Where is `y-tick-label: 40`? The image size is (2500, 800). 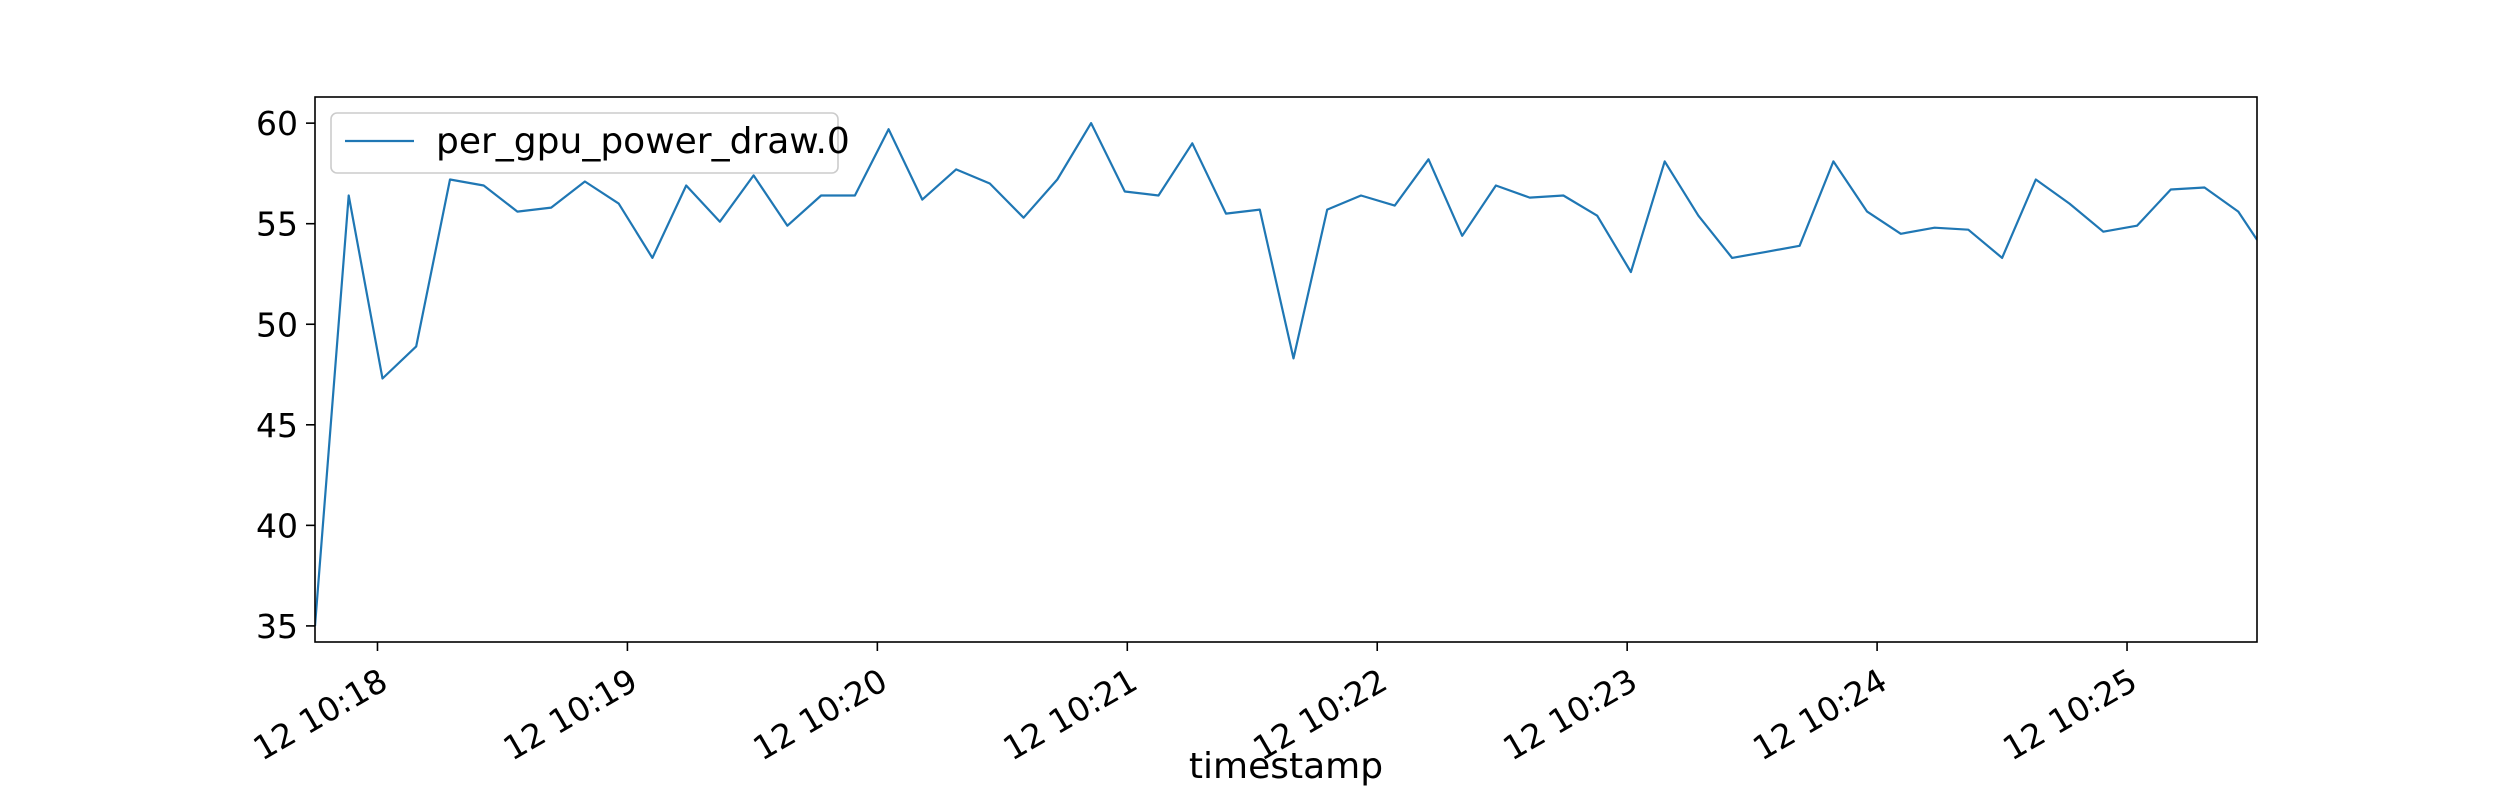 y-tick-label: 40 is located at coordinates (277, 525).